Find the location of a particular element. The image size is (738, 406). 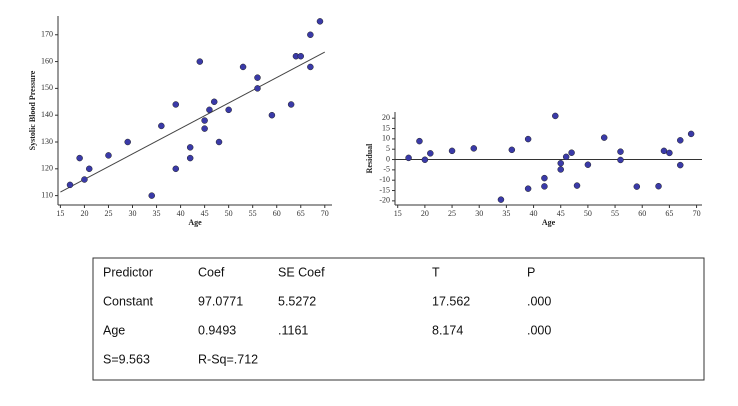

table-cell: P is located at coordinates (531, 272).